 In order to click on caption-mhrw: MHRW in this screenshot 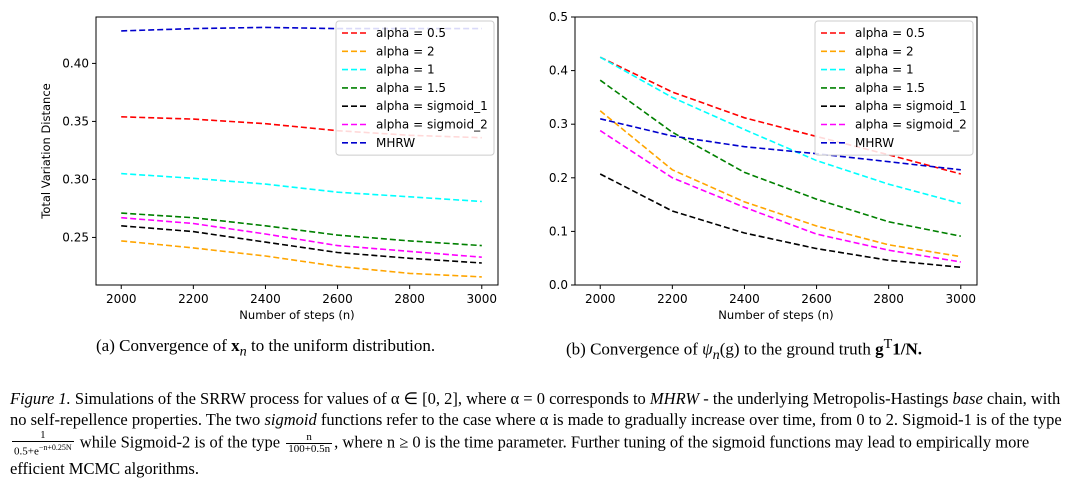, I will do `click(674, 398)`.